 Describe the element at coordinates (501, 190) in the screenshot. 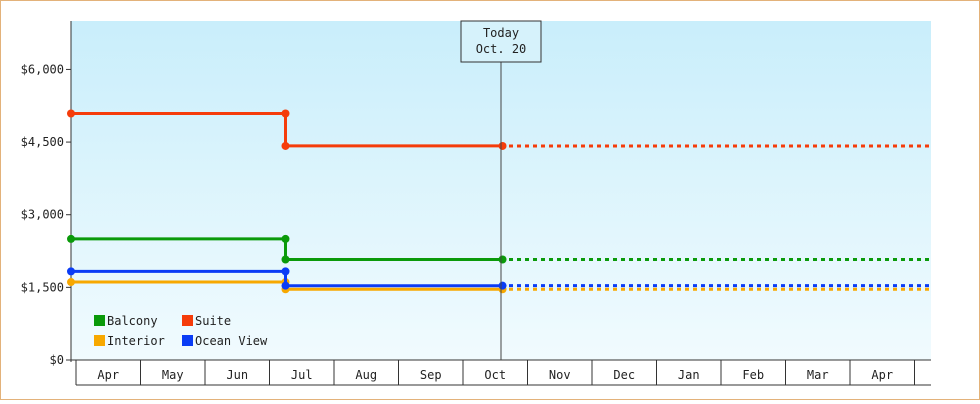

I see `today-marker: Today Oct. 20` at that location.